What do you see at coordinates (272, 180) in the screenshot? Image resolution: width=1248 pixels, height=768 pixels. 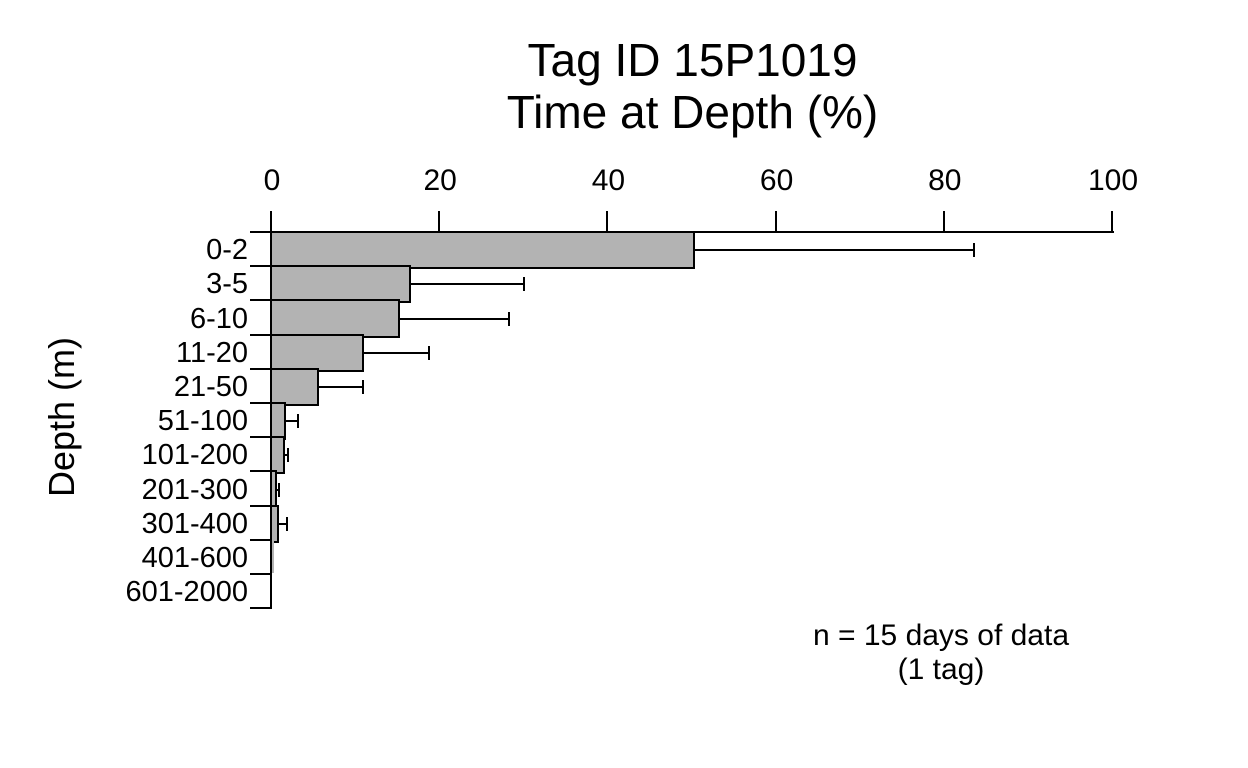 I see `x-tick-label: 0` at bounding box center [272, 180].